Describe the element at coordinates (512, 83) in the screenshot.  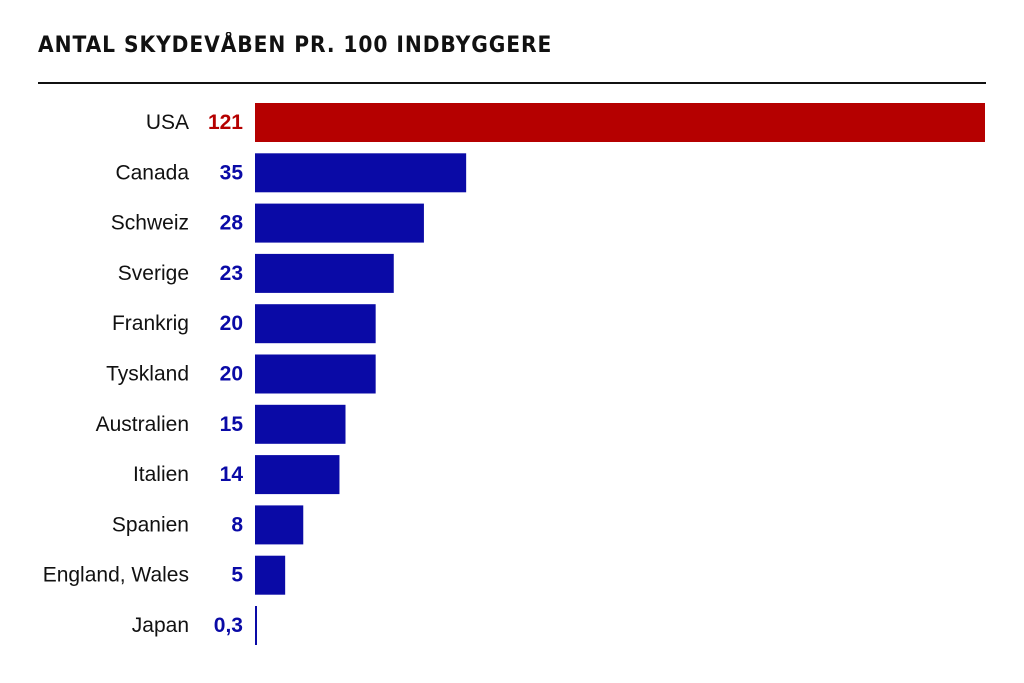
I see `title-divider` at that location.